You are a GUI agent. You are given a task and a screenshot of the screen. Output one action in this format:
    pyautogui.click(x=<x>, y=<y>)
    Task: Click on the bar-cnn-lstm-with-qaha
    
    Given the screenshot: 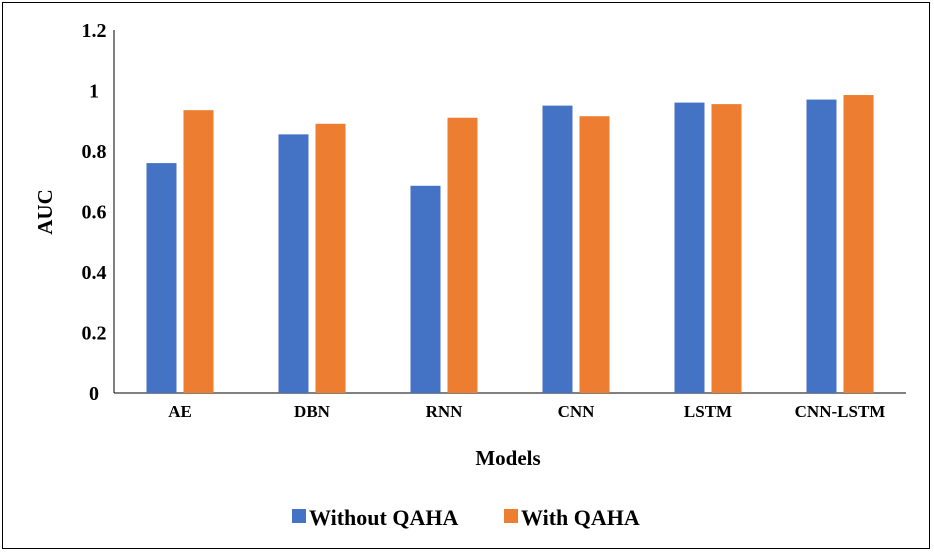 What is the action you would take?
    pyautogui.click(x=858, y=244)
    